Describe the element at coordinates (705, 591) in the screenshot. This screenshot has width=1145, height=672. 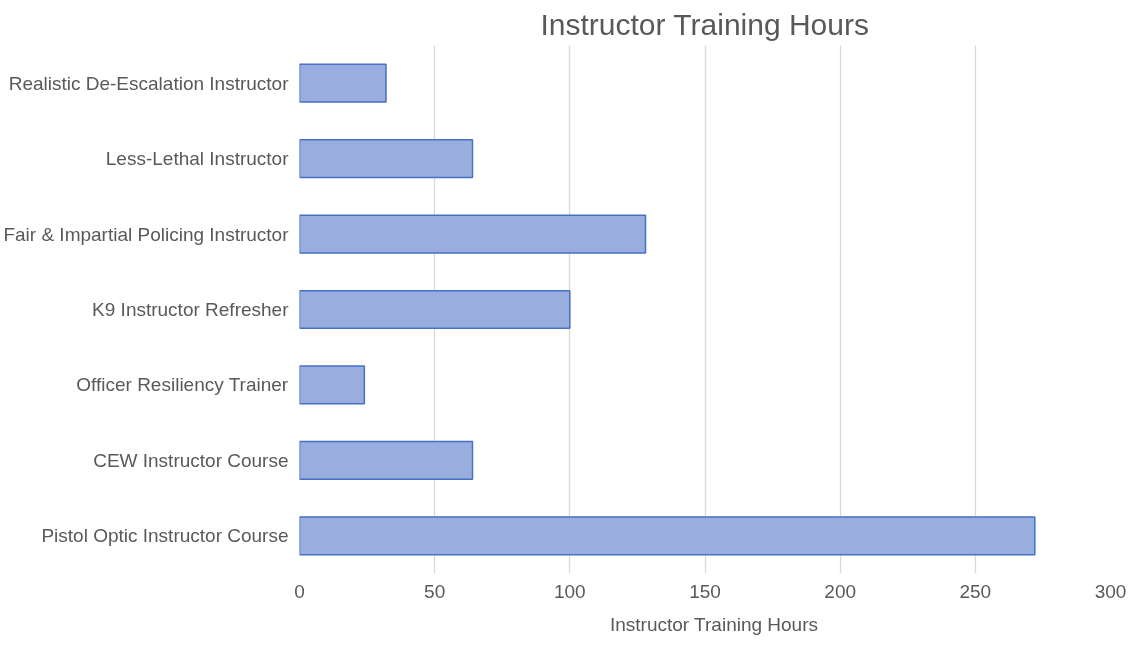
I see `x-tick-label: 150` at that location.